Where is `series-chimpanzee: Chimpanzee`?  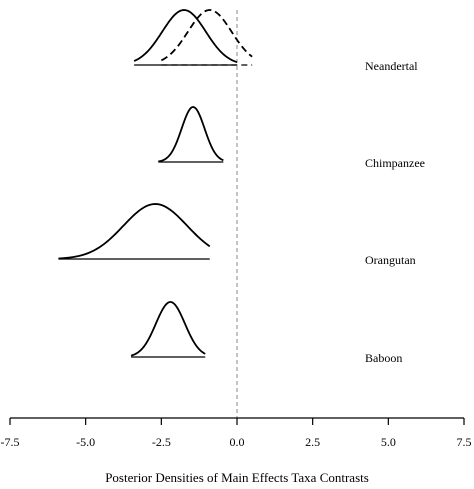
series-chimpanzee: Chimpanzee is located at coordinates (291, 138).